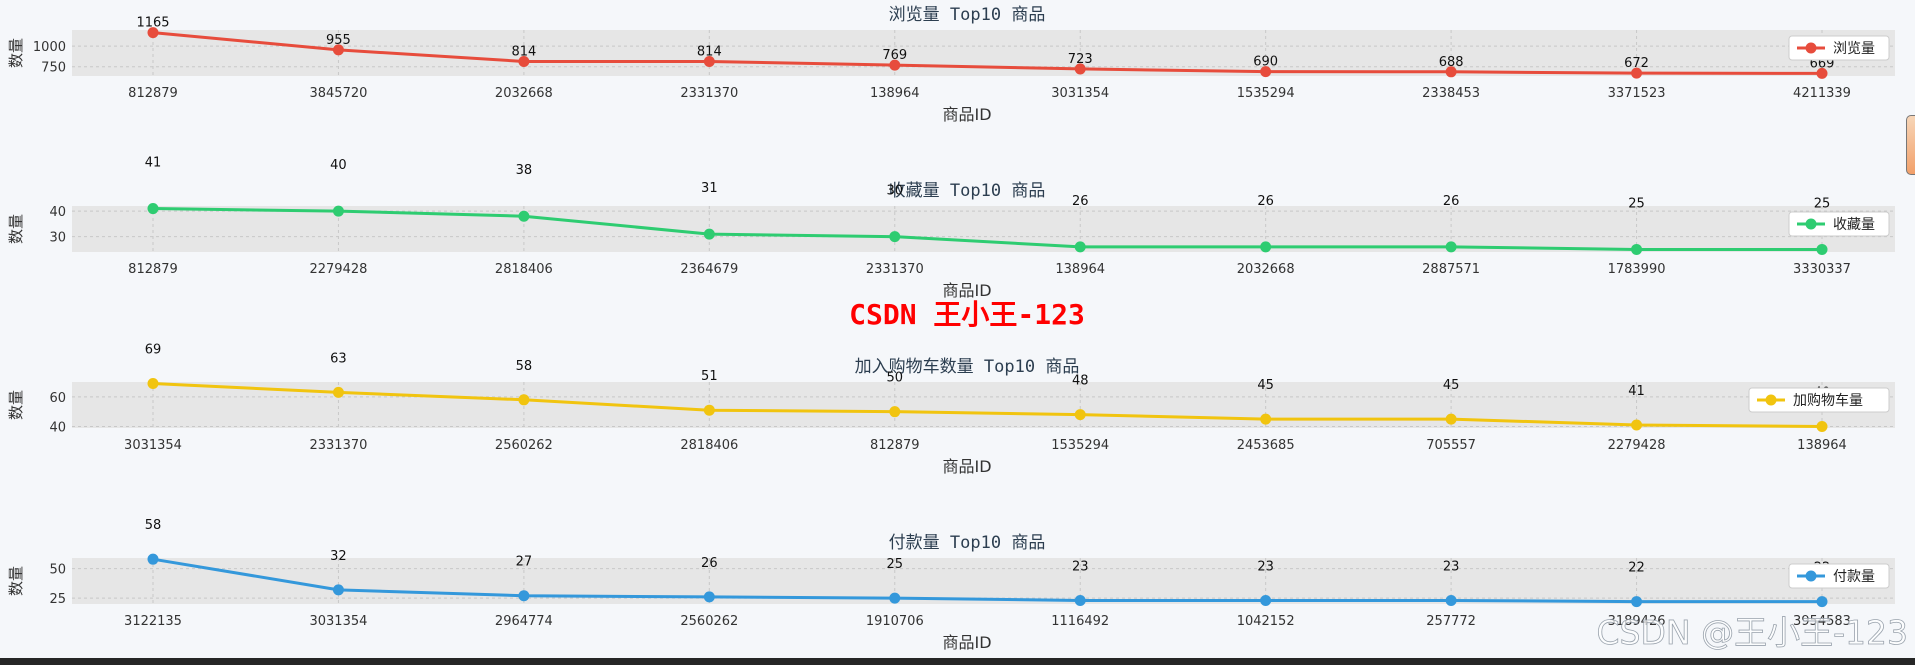 The image size is (1915, 665). What do you see at coordinates (1451, 93) in the screenshot?
I see `x-tick-label: 2338453` at bounding box center [1451, 93].